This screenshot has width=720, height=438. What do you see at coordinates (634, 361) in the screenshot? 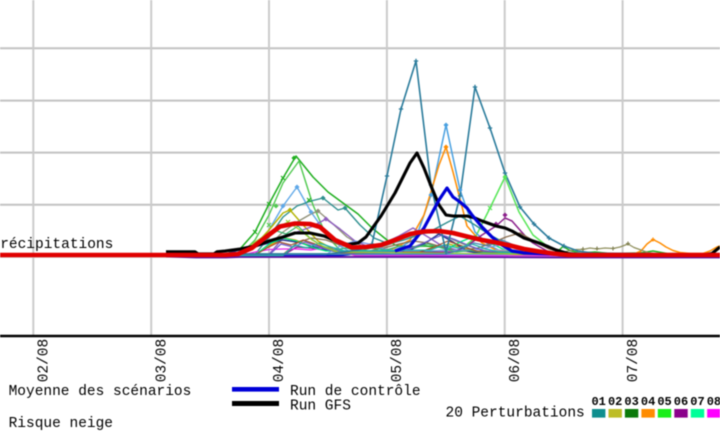
I see `svg-text: 07/08` at bounding box center [634, 361].